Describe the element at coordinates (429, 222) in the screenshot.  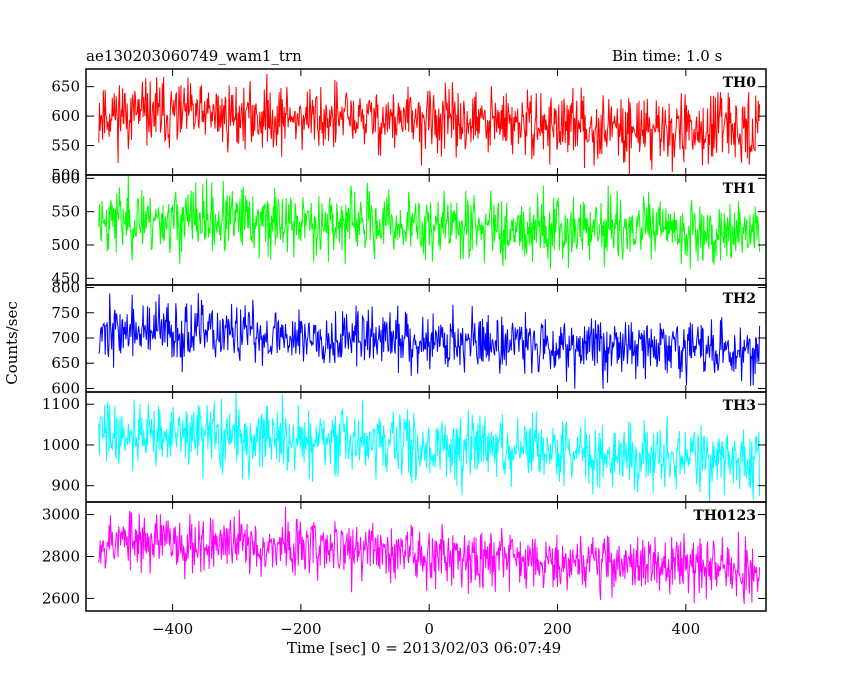
I see `series-line-th1` at that location.